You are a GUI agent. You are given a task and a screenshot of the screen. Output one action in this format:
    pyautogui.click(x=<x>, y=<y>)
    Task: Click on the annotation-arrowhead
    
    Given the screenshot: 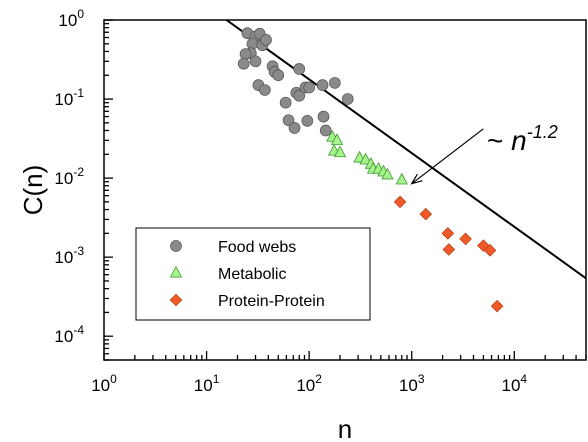 What is the action you would take?
    pyautogui.click(x=416, y=179)
    